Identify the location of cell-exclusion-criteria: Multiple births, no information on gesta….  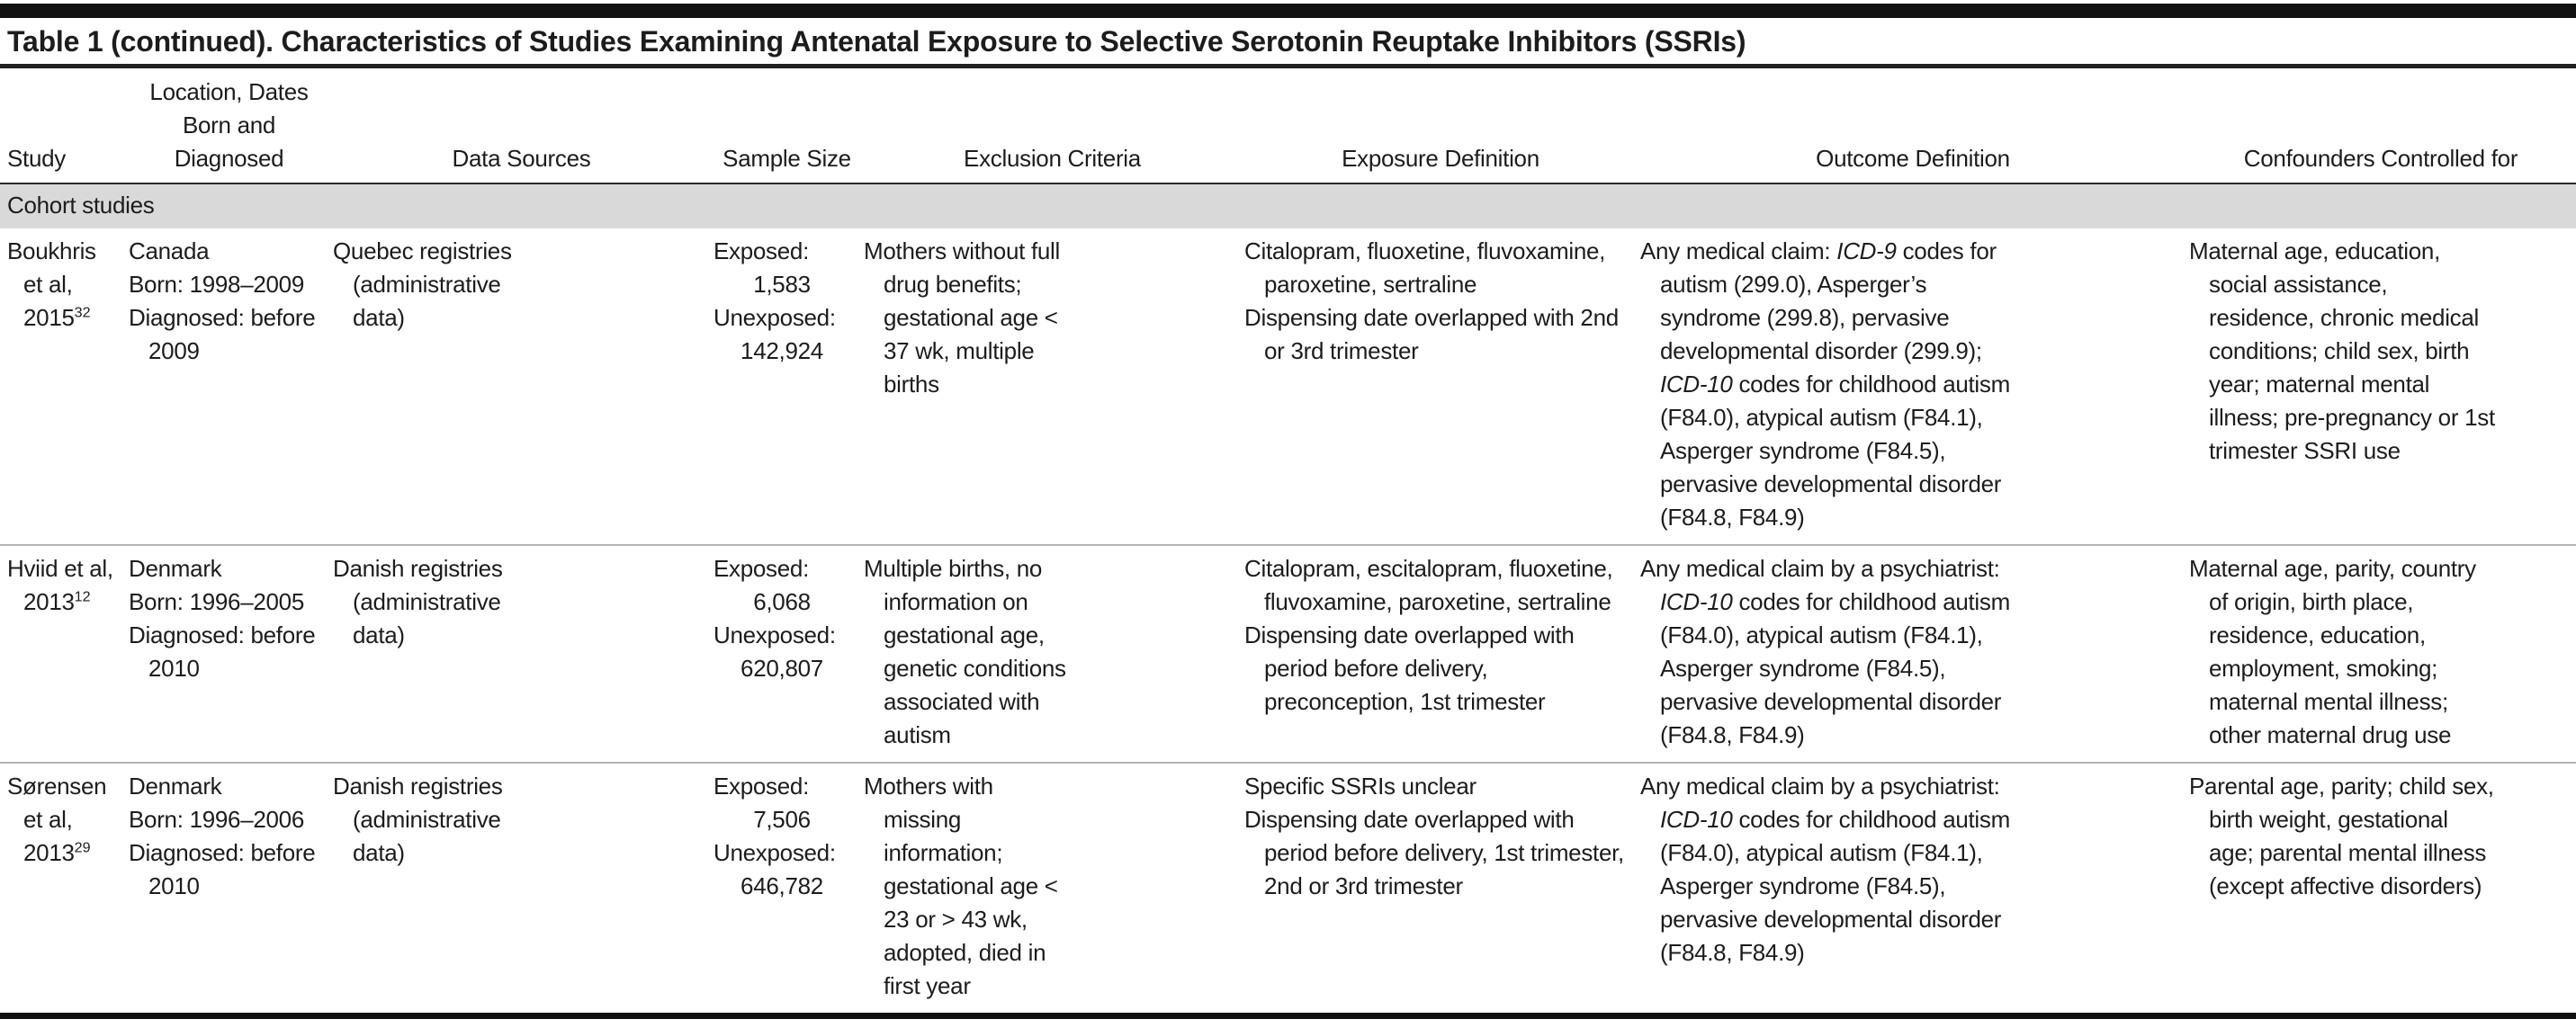
(1054, 653).